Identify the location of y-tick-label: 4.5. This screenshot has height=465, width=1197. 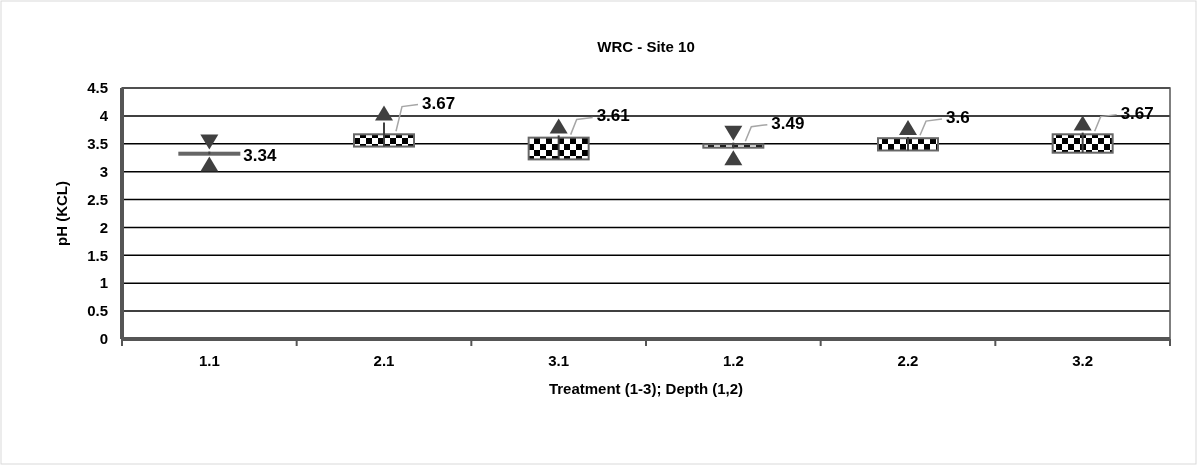
(97, 88).